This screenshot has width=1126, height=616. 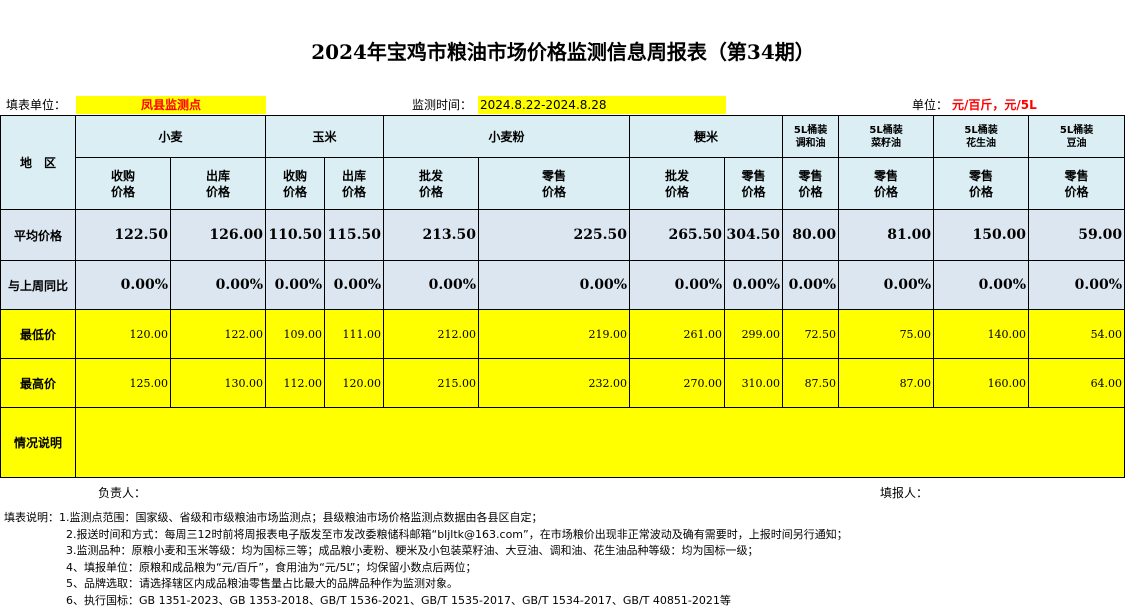 What do you see at coordinates (1077, 334) in the screenshot?
I see `min-cell: 54.00` at bounding box center [1077, 334].